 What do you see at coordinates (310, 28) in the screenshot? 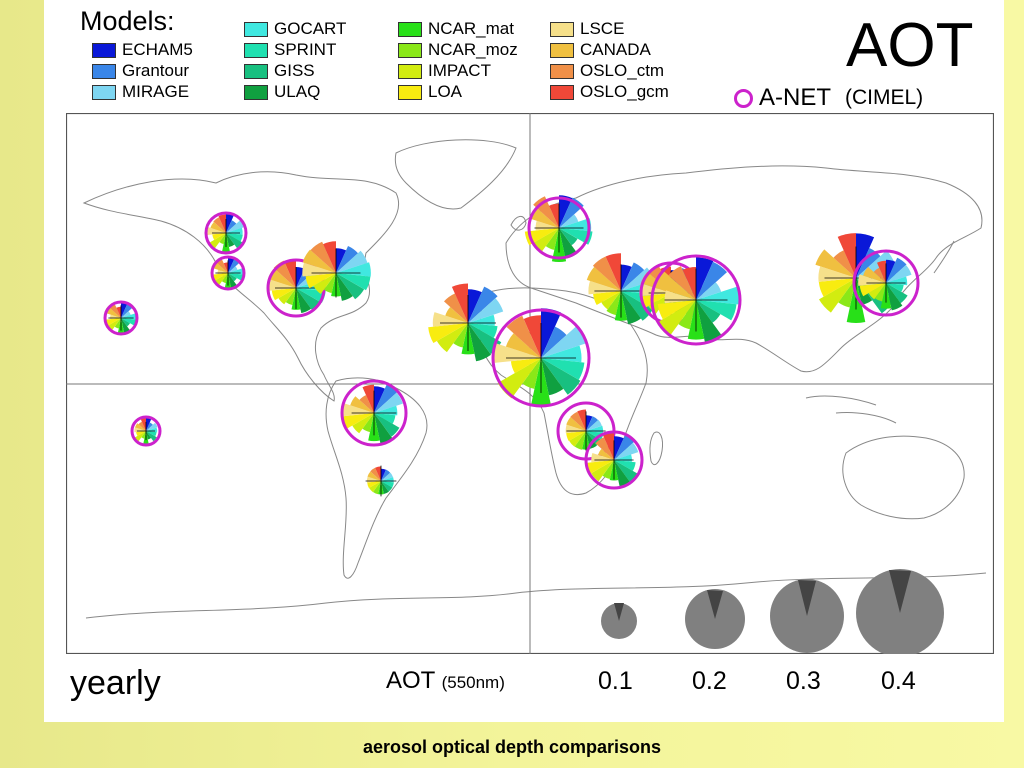
I see `legend-label: GOCART` at bounding box center [310, 28].